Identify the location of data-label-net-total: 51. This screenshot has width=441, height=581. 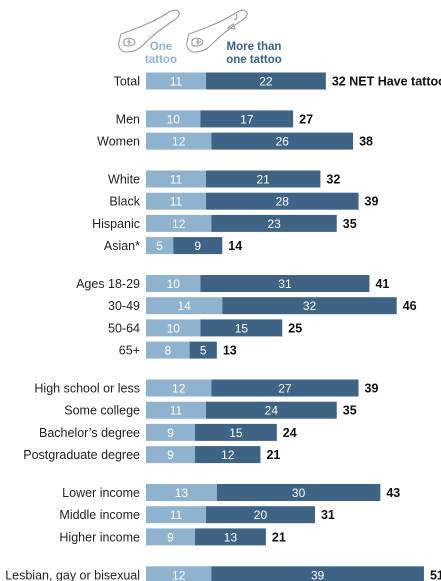
(435, 574).